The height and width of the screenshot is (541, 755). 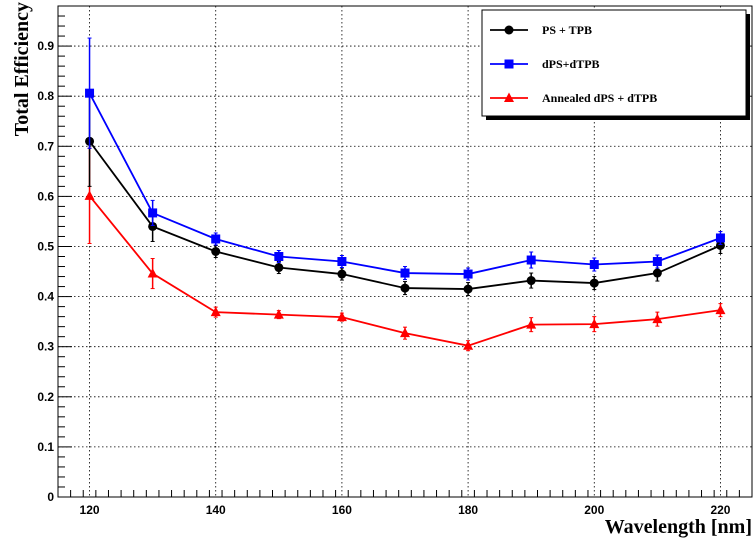 I want to click on x-tick-label: 160, so click(x=342, y=510).